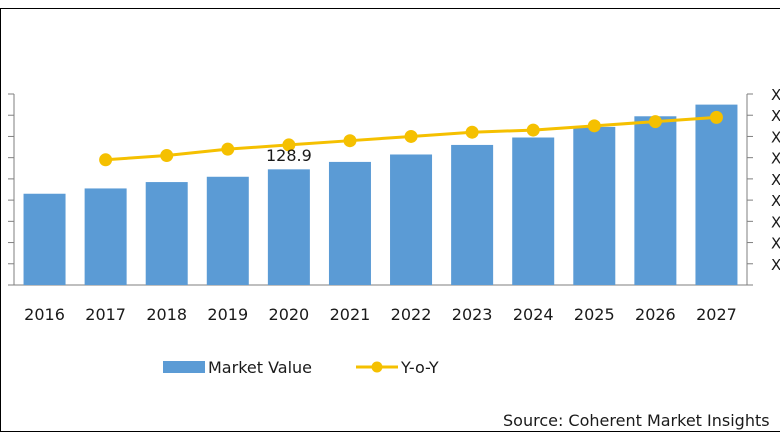 The height and width of the screenshot is (440, 780). I want to click on bar-2023, so click(472, 214).